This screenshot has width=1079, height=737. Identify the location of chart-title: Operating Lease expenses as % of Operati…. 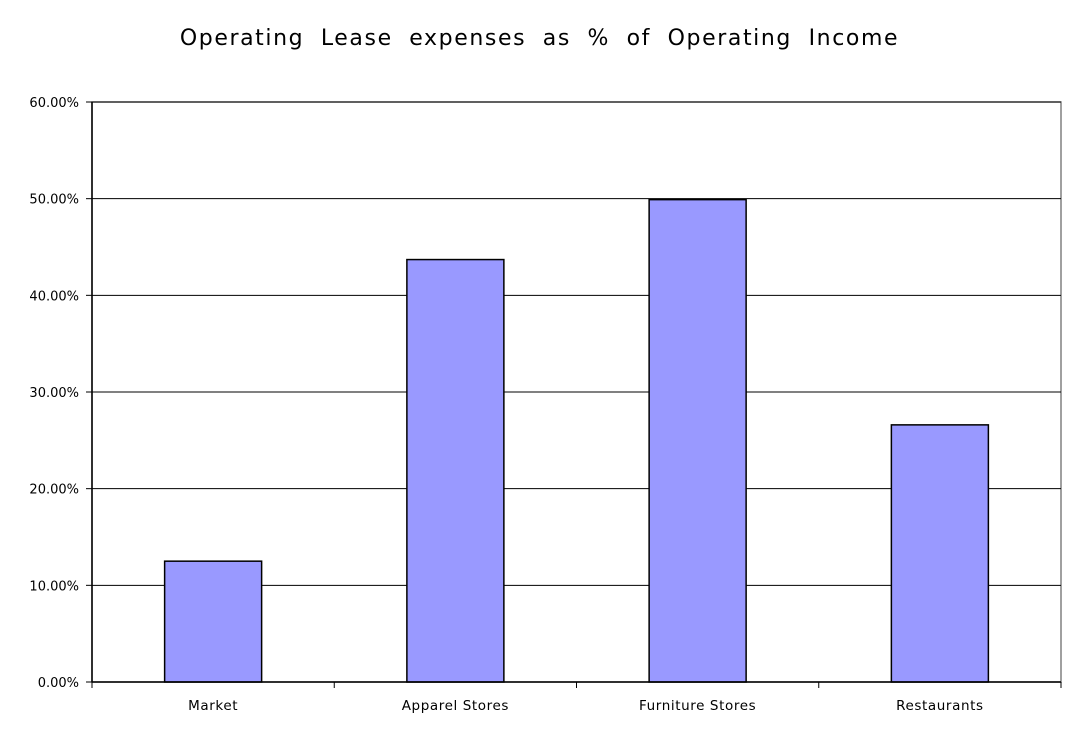
(539, 38).